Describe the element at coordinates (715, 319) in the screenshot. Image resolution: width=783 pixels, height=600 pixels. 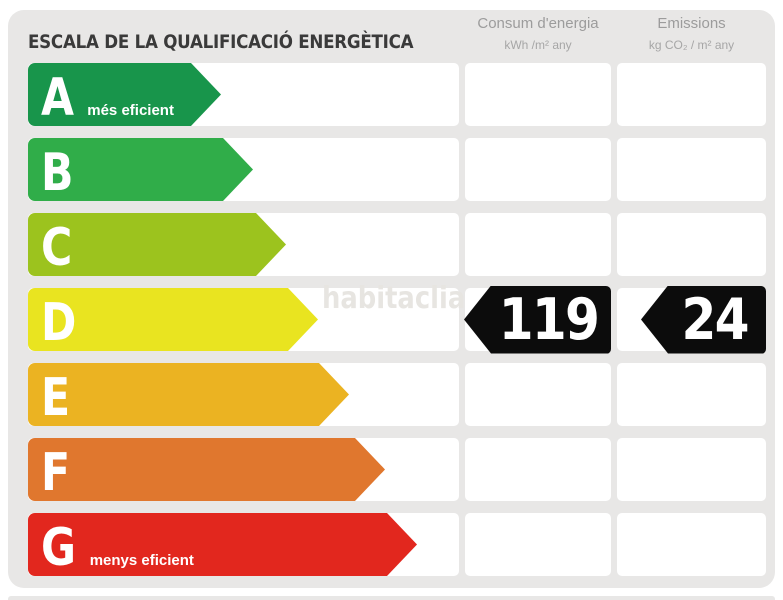
I see `emissions-value: 24` at that location.